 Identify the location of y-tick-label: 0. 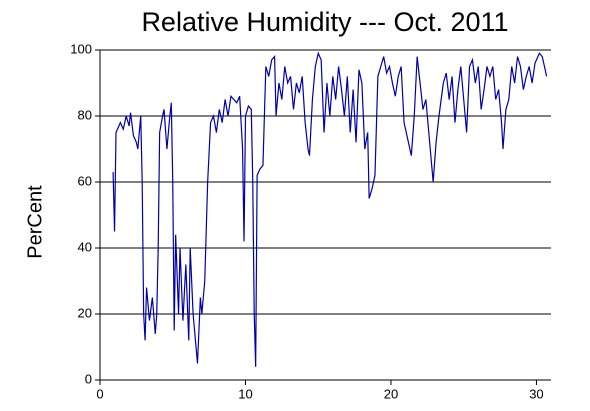
(88, 378).